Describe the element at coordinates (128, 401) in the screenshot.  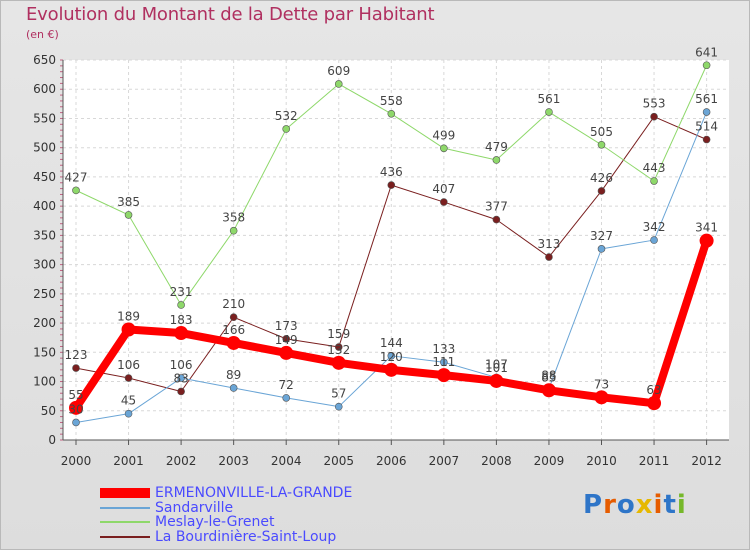
I see `data-label: 45` at that location.